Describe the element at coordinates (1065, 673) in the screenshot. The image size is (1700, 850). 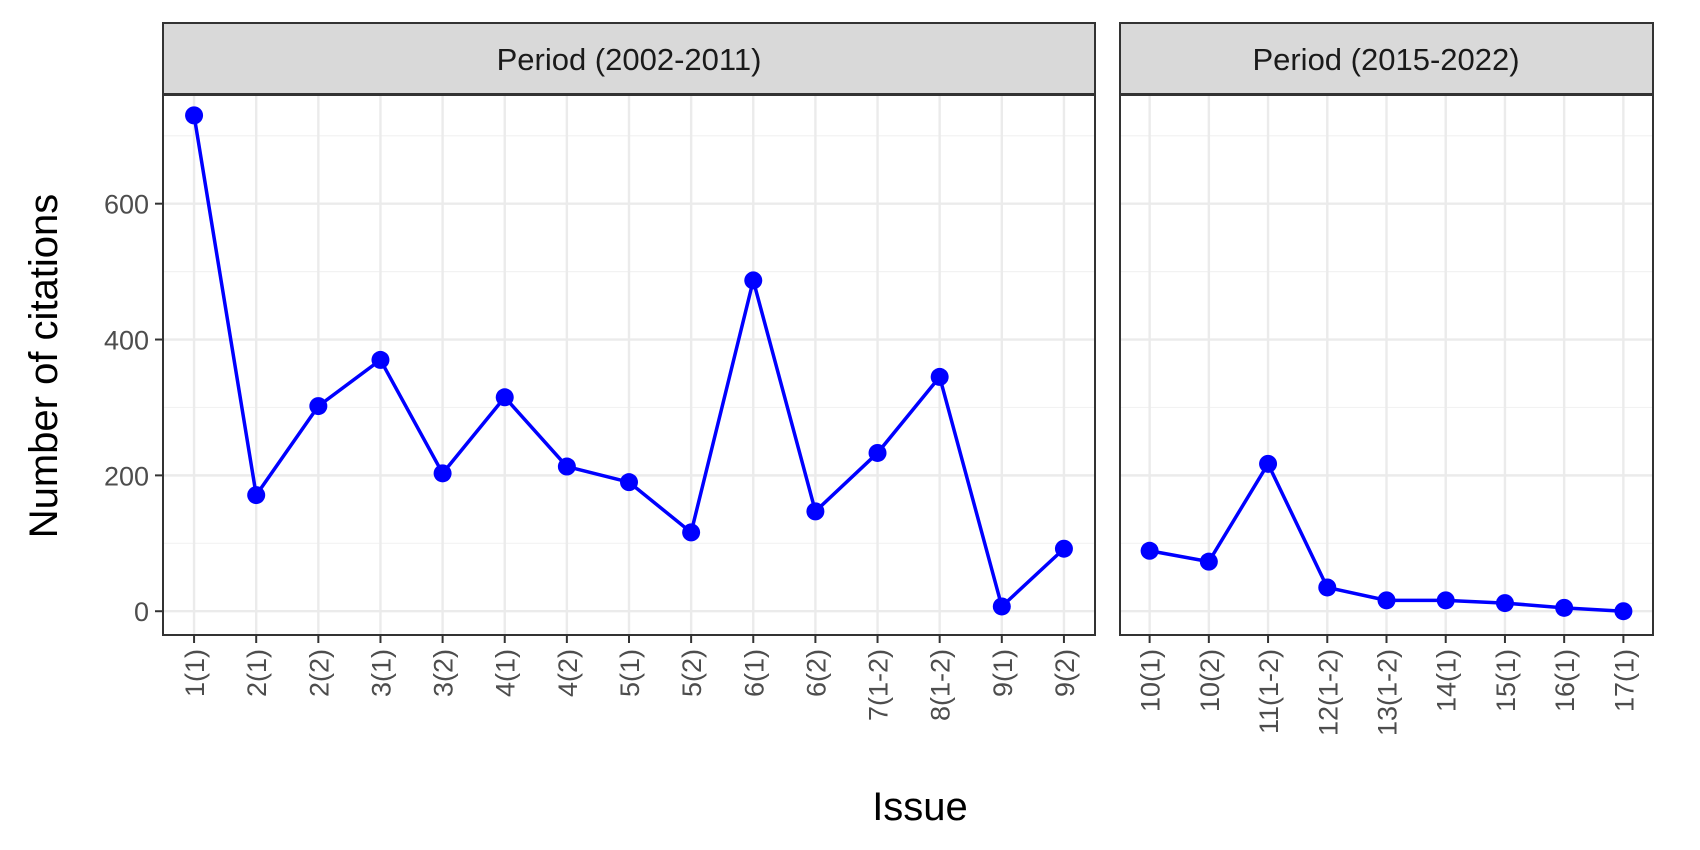
I see `x-tick-label: 9(2)` at that location.